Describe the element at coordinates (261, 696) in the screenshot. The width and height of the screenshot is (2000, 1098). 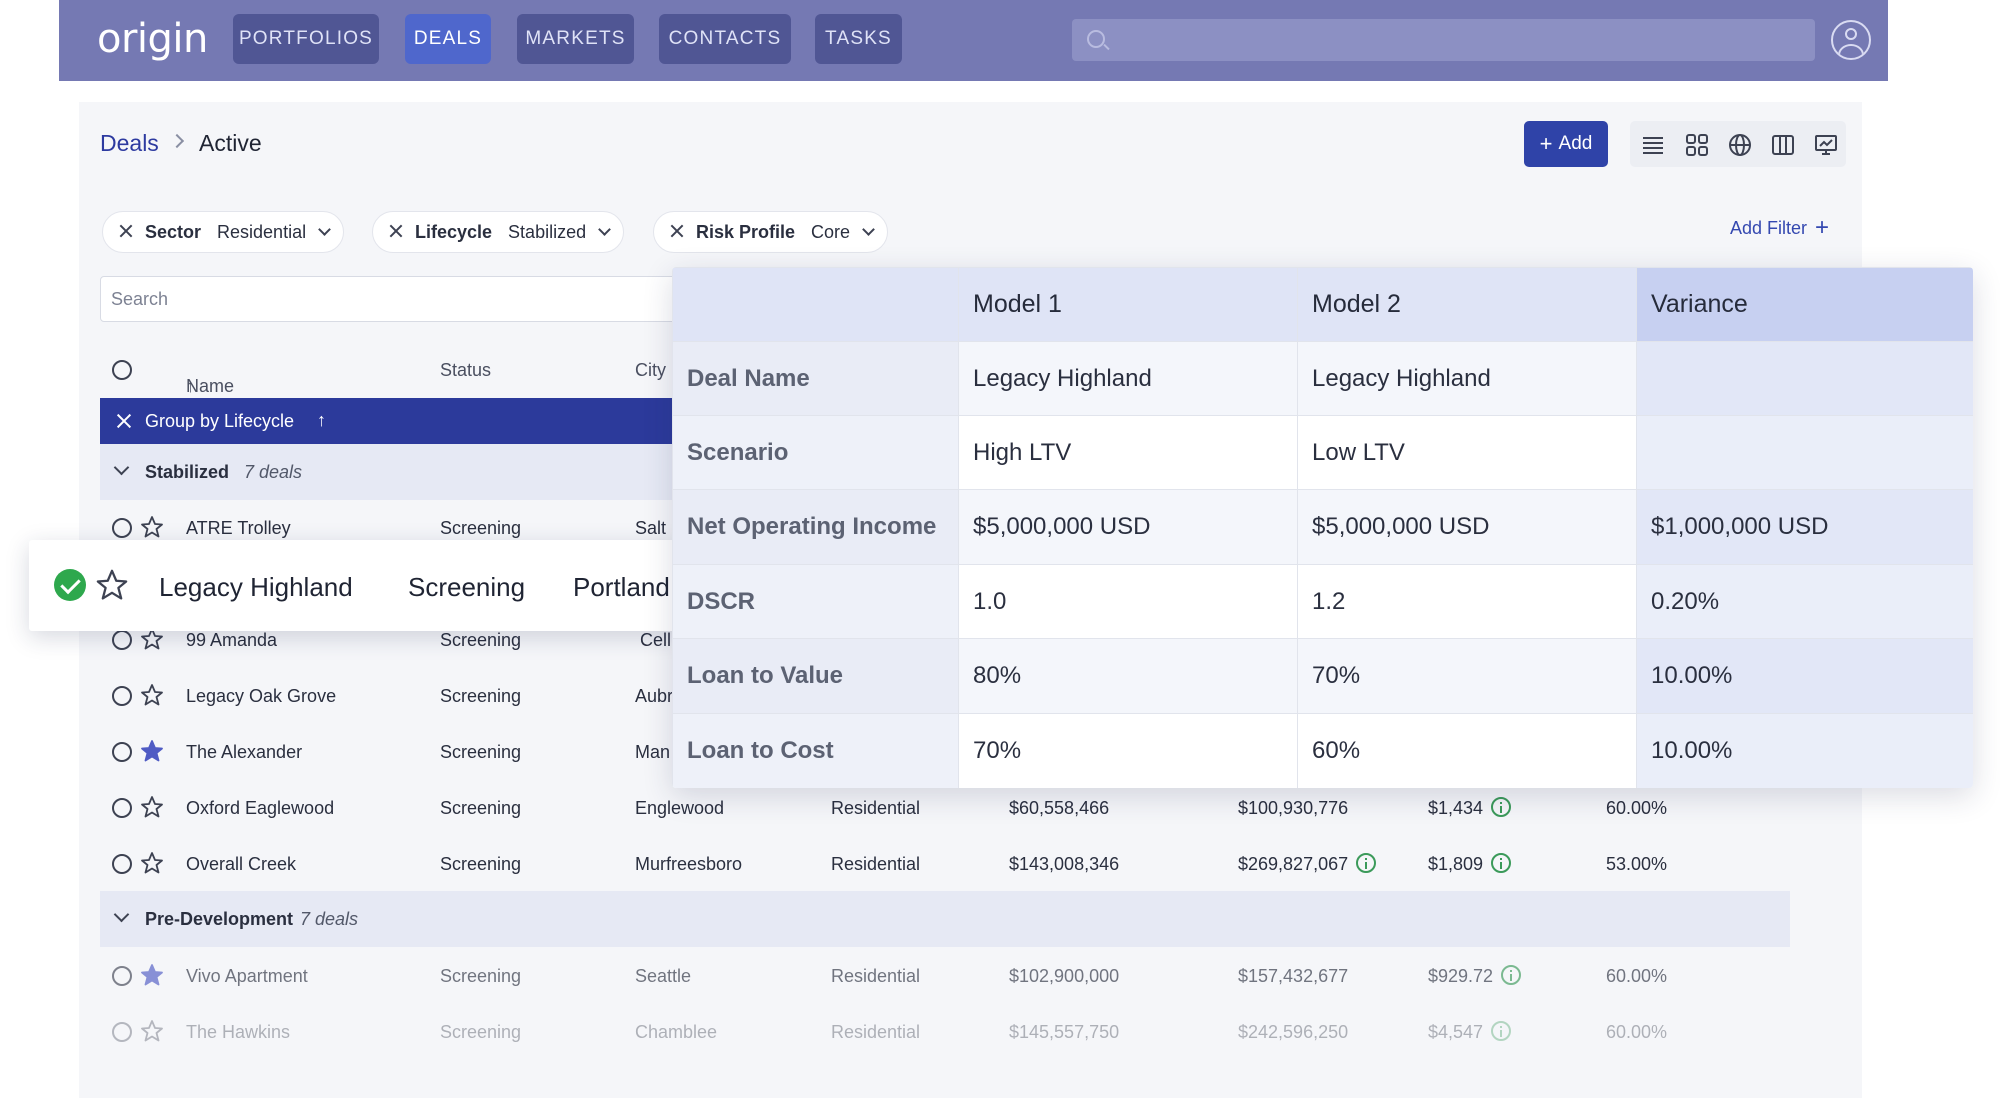
I see `deal-name: Legacy Oak Grove` at that location.